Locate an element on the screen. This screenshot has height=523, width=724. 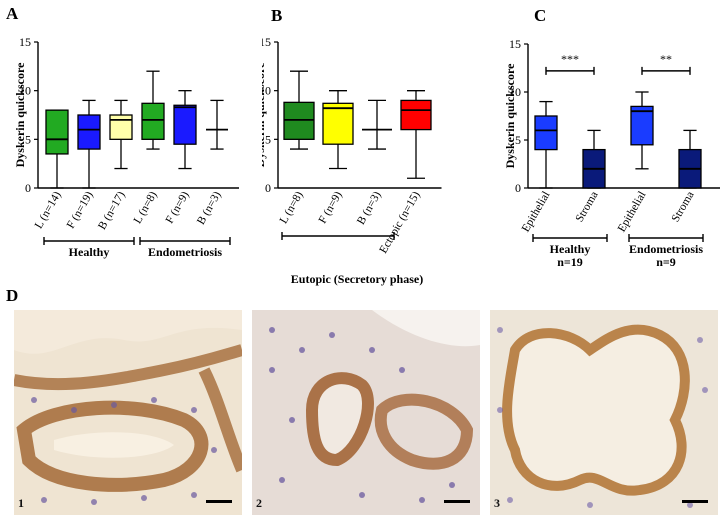
significance-label: ** is located at coordinates (666, 59).